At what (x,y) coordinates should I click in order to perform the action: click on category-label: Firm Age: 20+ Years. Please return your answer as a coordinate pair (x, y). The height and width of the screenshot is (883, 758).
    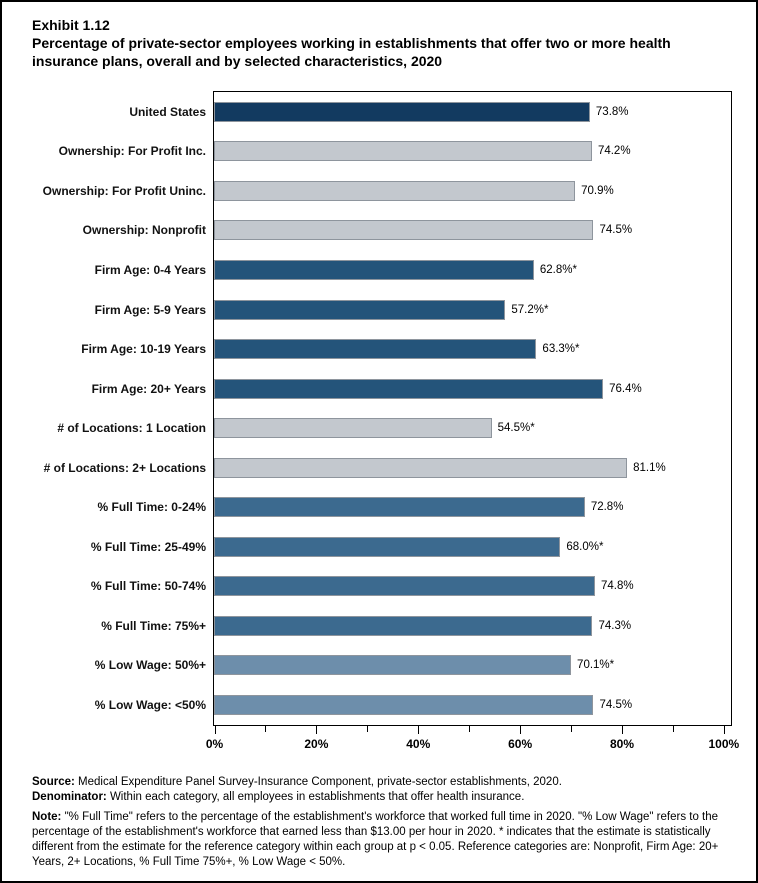
    Looking at the image, I should click on (148, 388).